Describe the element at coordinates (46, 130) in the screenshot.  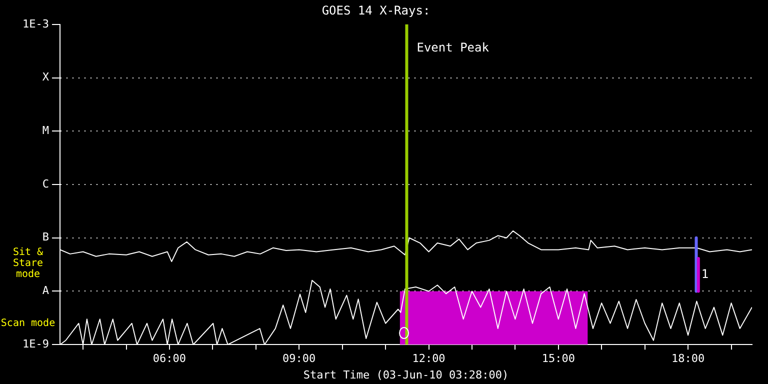
I see `y-tick-label: M` at that location.